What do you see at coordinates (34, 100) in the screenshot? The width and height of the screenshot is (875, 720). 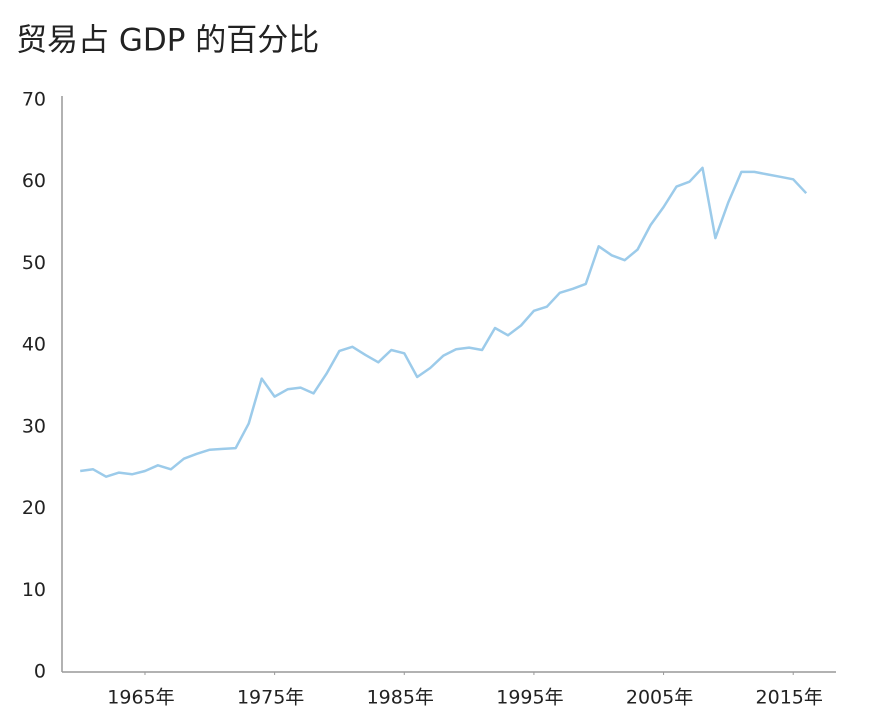 I see `y-tick-label: 70` at bounding box center [34, 100].